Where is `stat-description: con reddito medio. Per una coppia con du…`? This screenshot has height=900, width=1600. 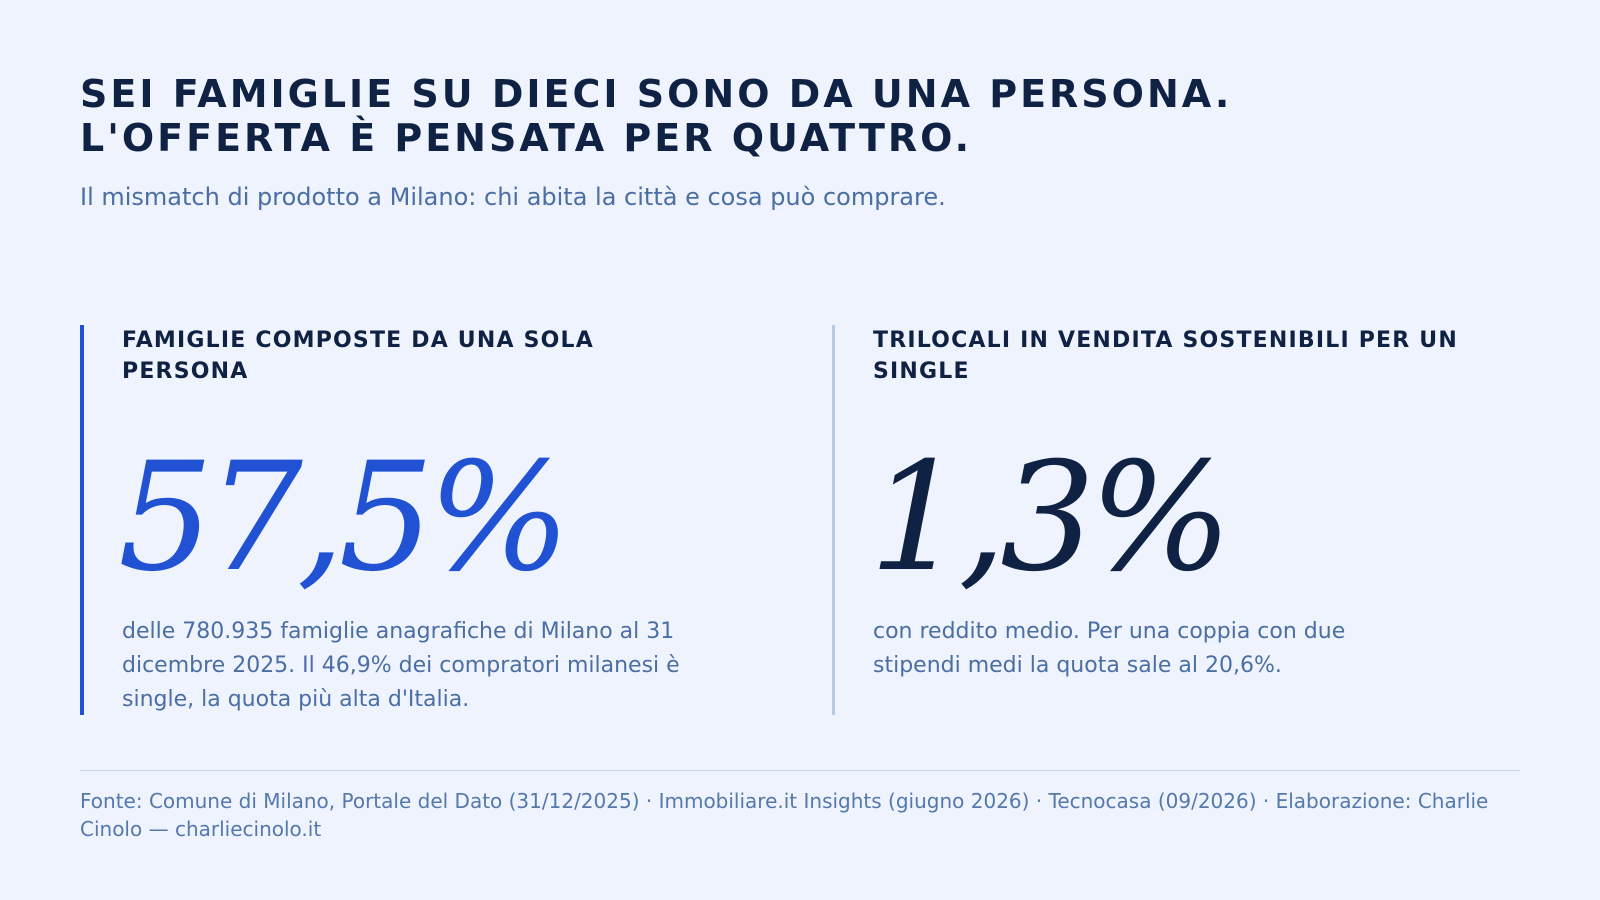 stat-description: con reddito medio. Per una coppia con du… is located at coordinates (1109, 648).